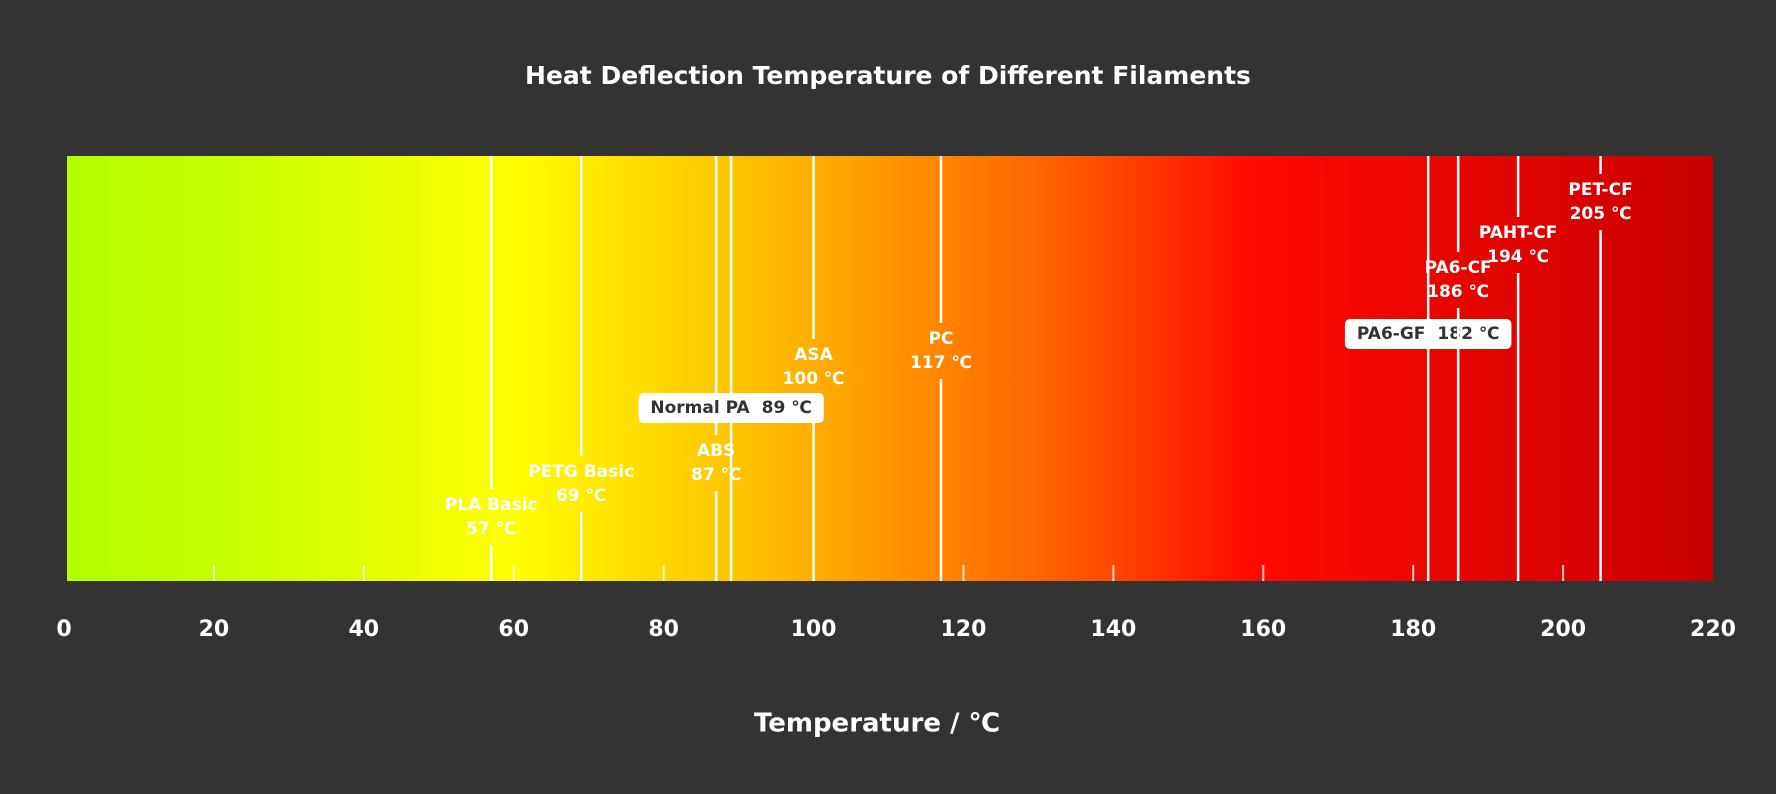 The height and width of the screenshot is (794, 1776). Describe the element at coordinates (214, 629) in the screenshot. I see `x-tick-label: 20` at that location.